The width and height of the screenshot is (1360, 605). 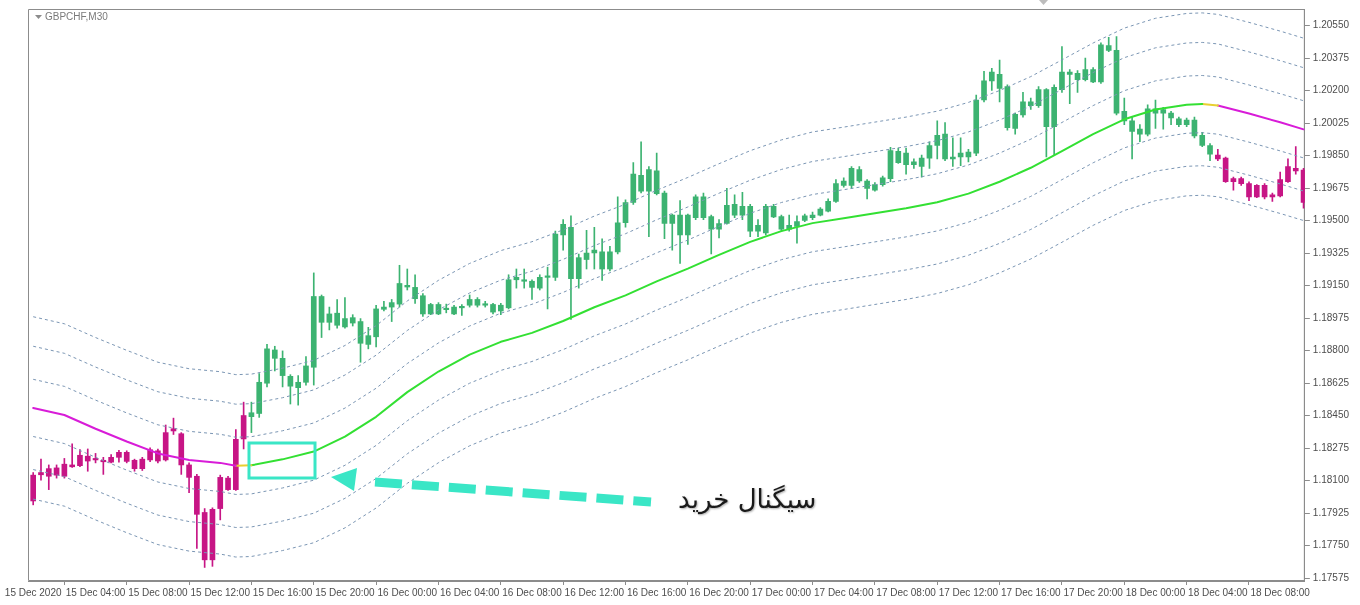 What do you see at coordinates (781, 592) in the screenshot?
I see `x-tick-label: 17 Dec 00:00` at bounding box center [781, 592].